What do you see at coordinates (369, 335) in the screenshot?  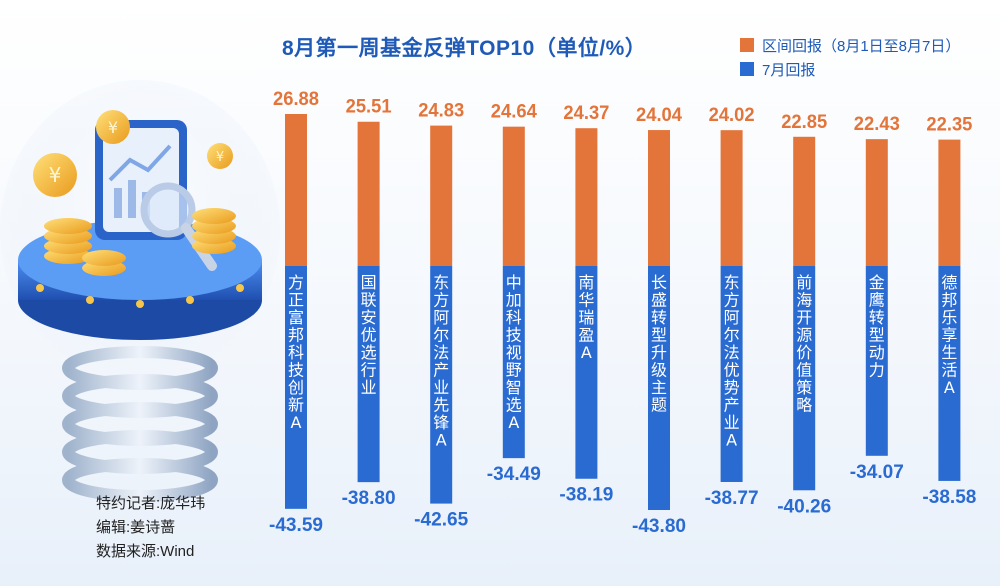 I see `category-label-2: 国联安优选行业` at bounding box center [369, 335].